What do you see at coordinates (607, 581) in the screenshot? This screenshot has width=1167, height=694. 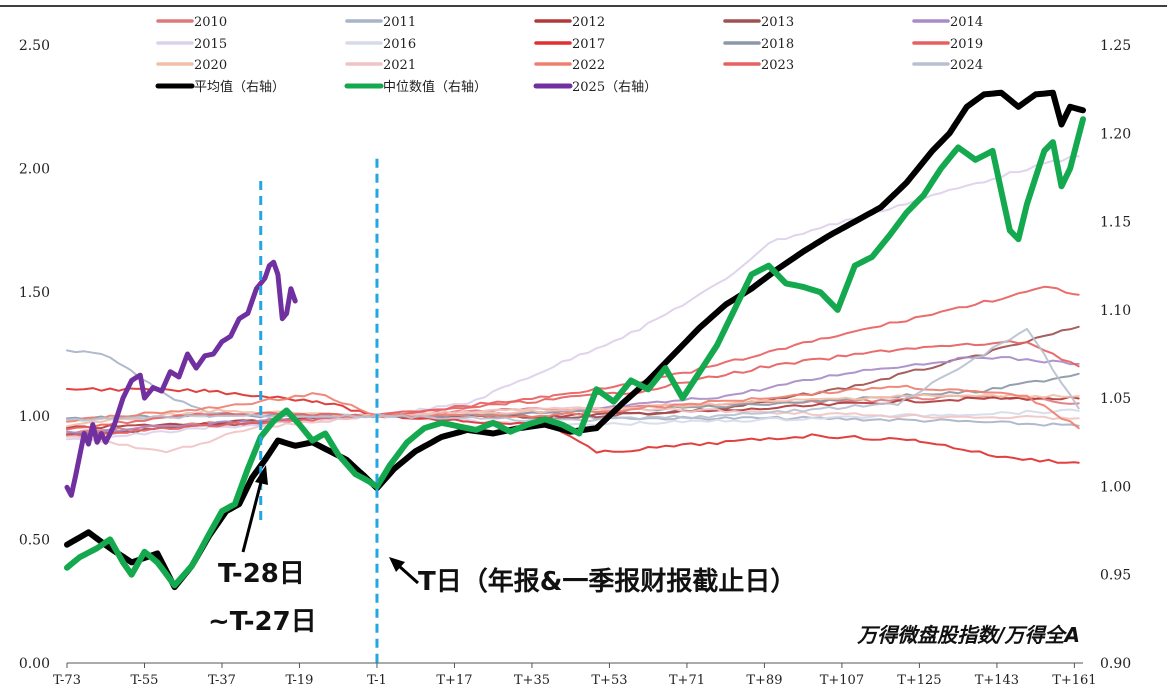 I see `annotation-t-day: T日（年报&一季报财报截止日）` at bounding box center [607, 581].